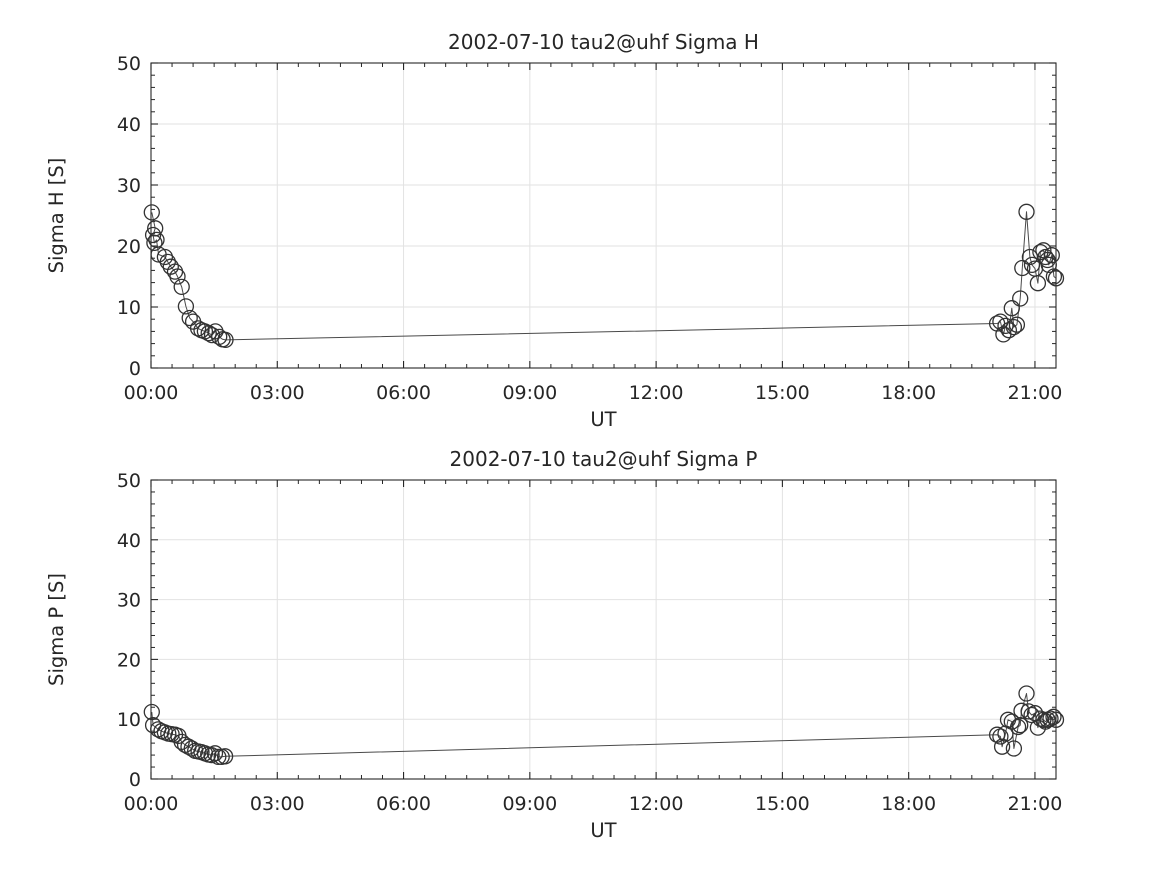 This screenshot has height=875, width=1167. Describe the element at coordinates (56, 216) in the screenshot. I see `y-axis-label: Sigma H [S]` at that location.